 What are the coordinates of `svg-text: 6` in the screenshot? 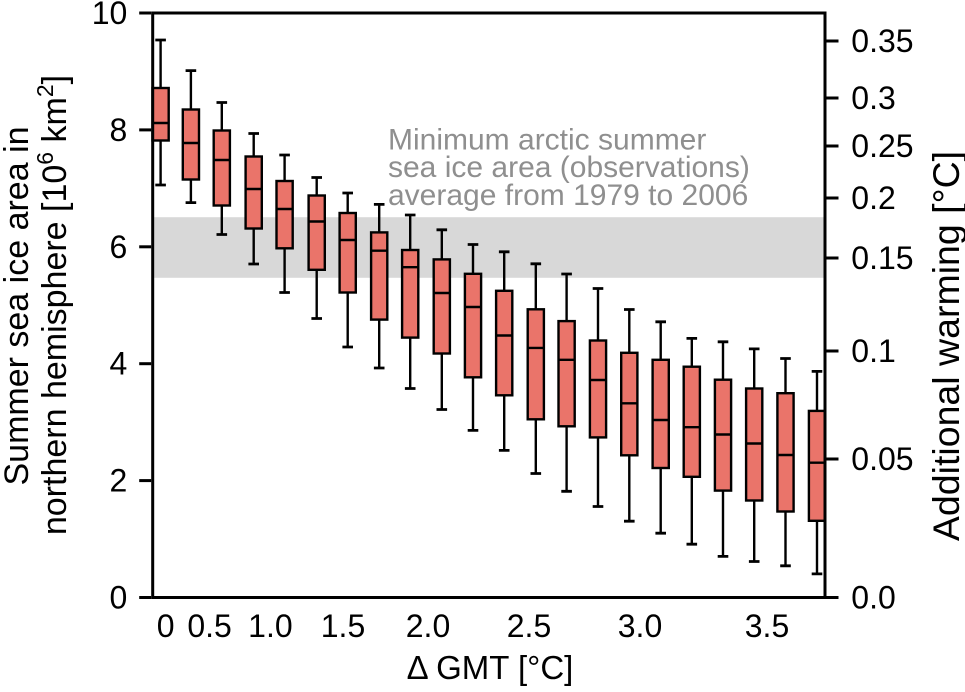 It's located at (119, 247).